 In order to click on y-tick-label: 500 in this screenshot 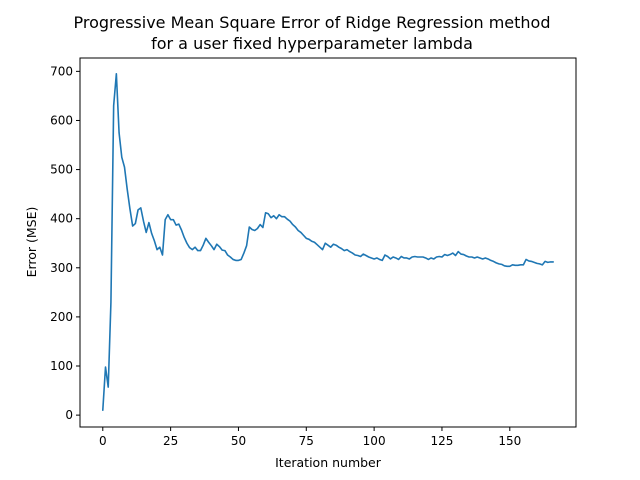, I will do `click(61, 170)`.